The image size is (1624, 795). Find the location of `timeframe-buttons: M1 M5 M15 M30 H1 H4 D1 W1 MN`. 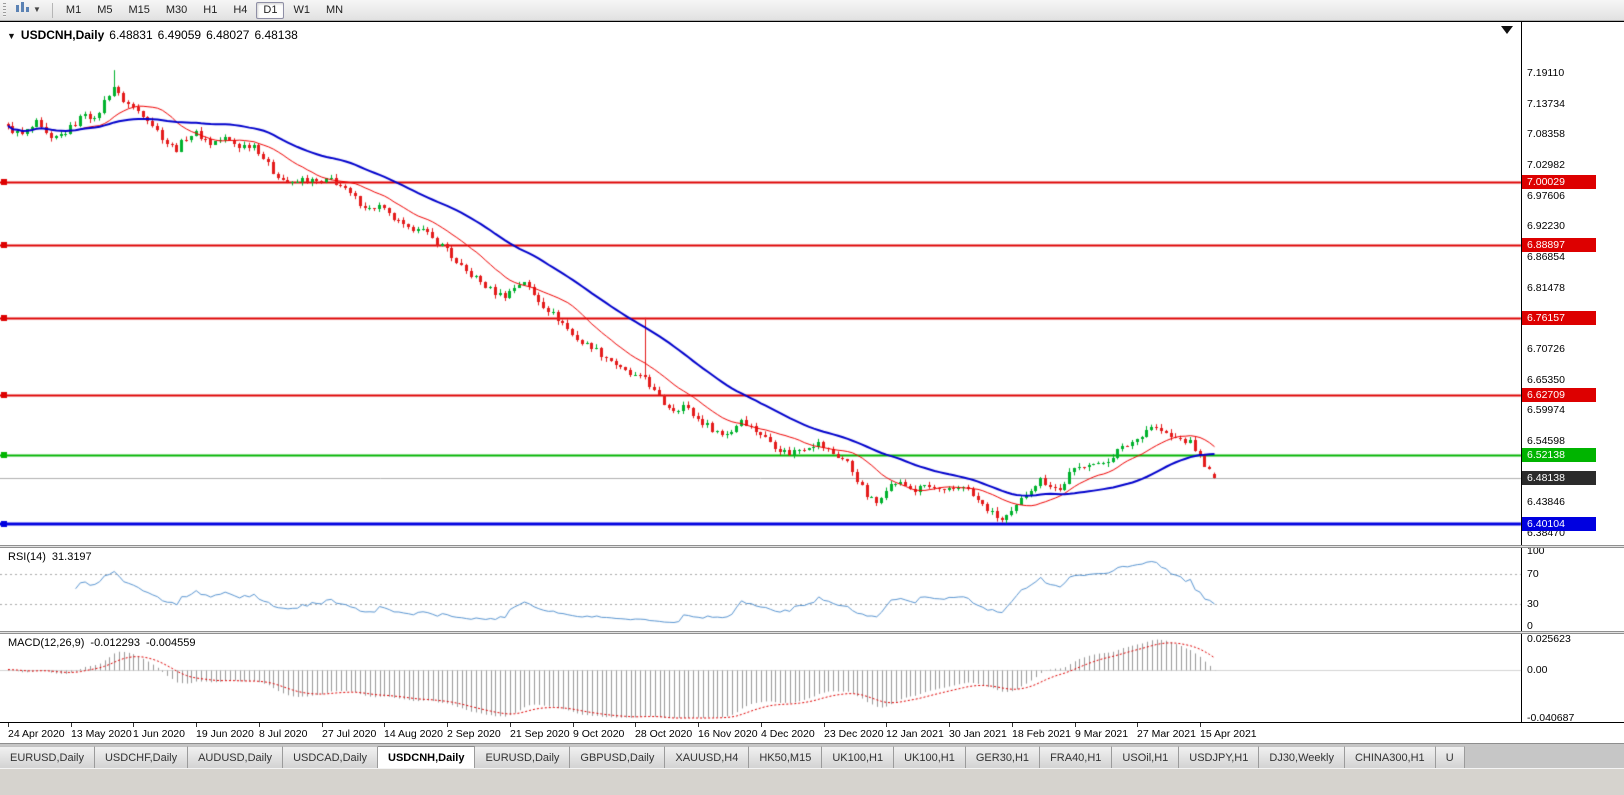

timeframe-buttons: M1 M5 M15 M30 H1 H4 D1 W1 MN is located at coordinates (204, 10).